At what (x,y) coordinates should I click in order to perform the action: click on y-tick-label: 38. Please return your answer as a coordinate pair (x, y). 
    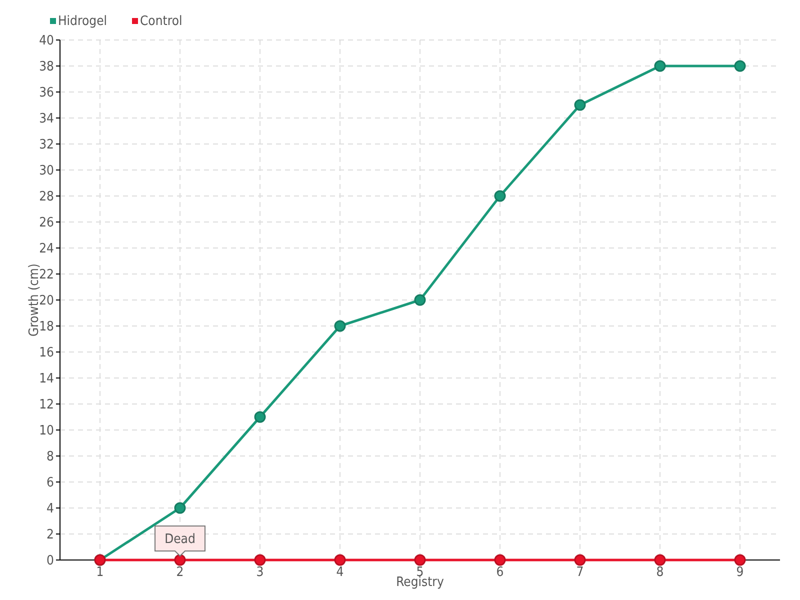
    Looking at the image, I should click on (46, 67).